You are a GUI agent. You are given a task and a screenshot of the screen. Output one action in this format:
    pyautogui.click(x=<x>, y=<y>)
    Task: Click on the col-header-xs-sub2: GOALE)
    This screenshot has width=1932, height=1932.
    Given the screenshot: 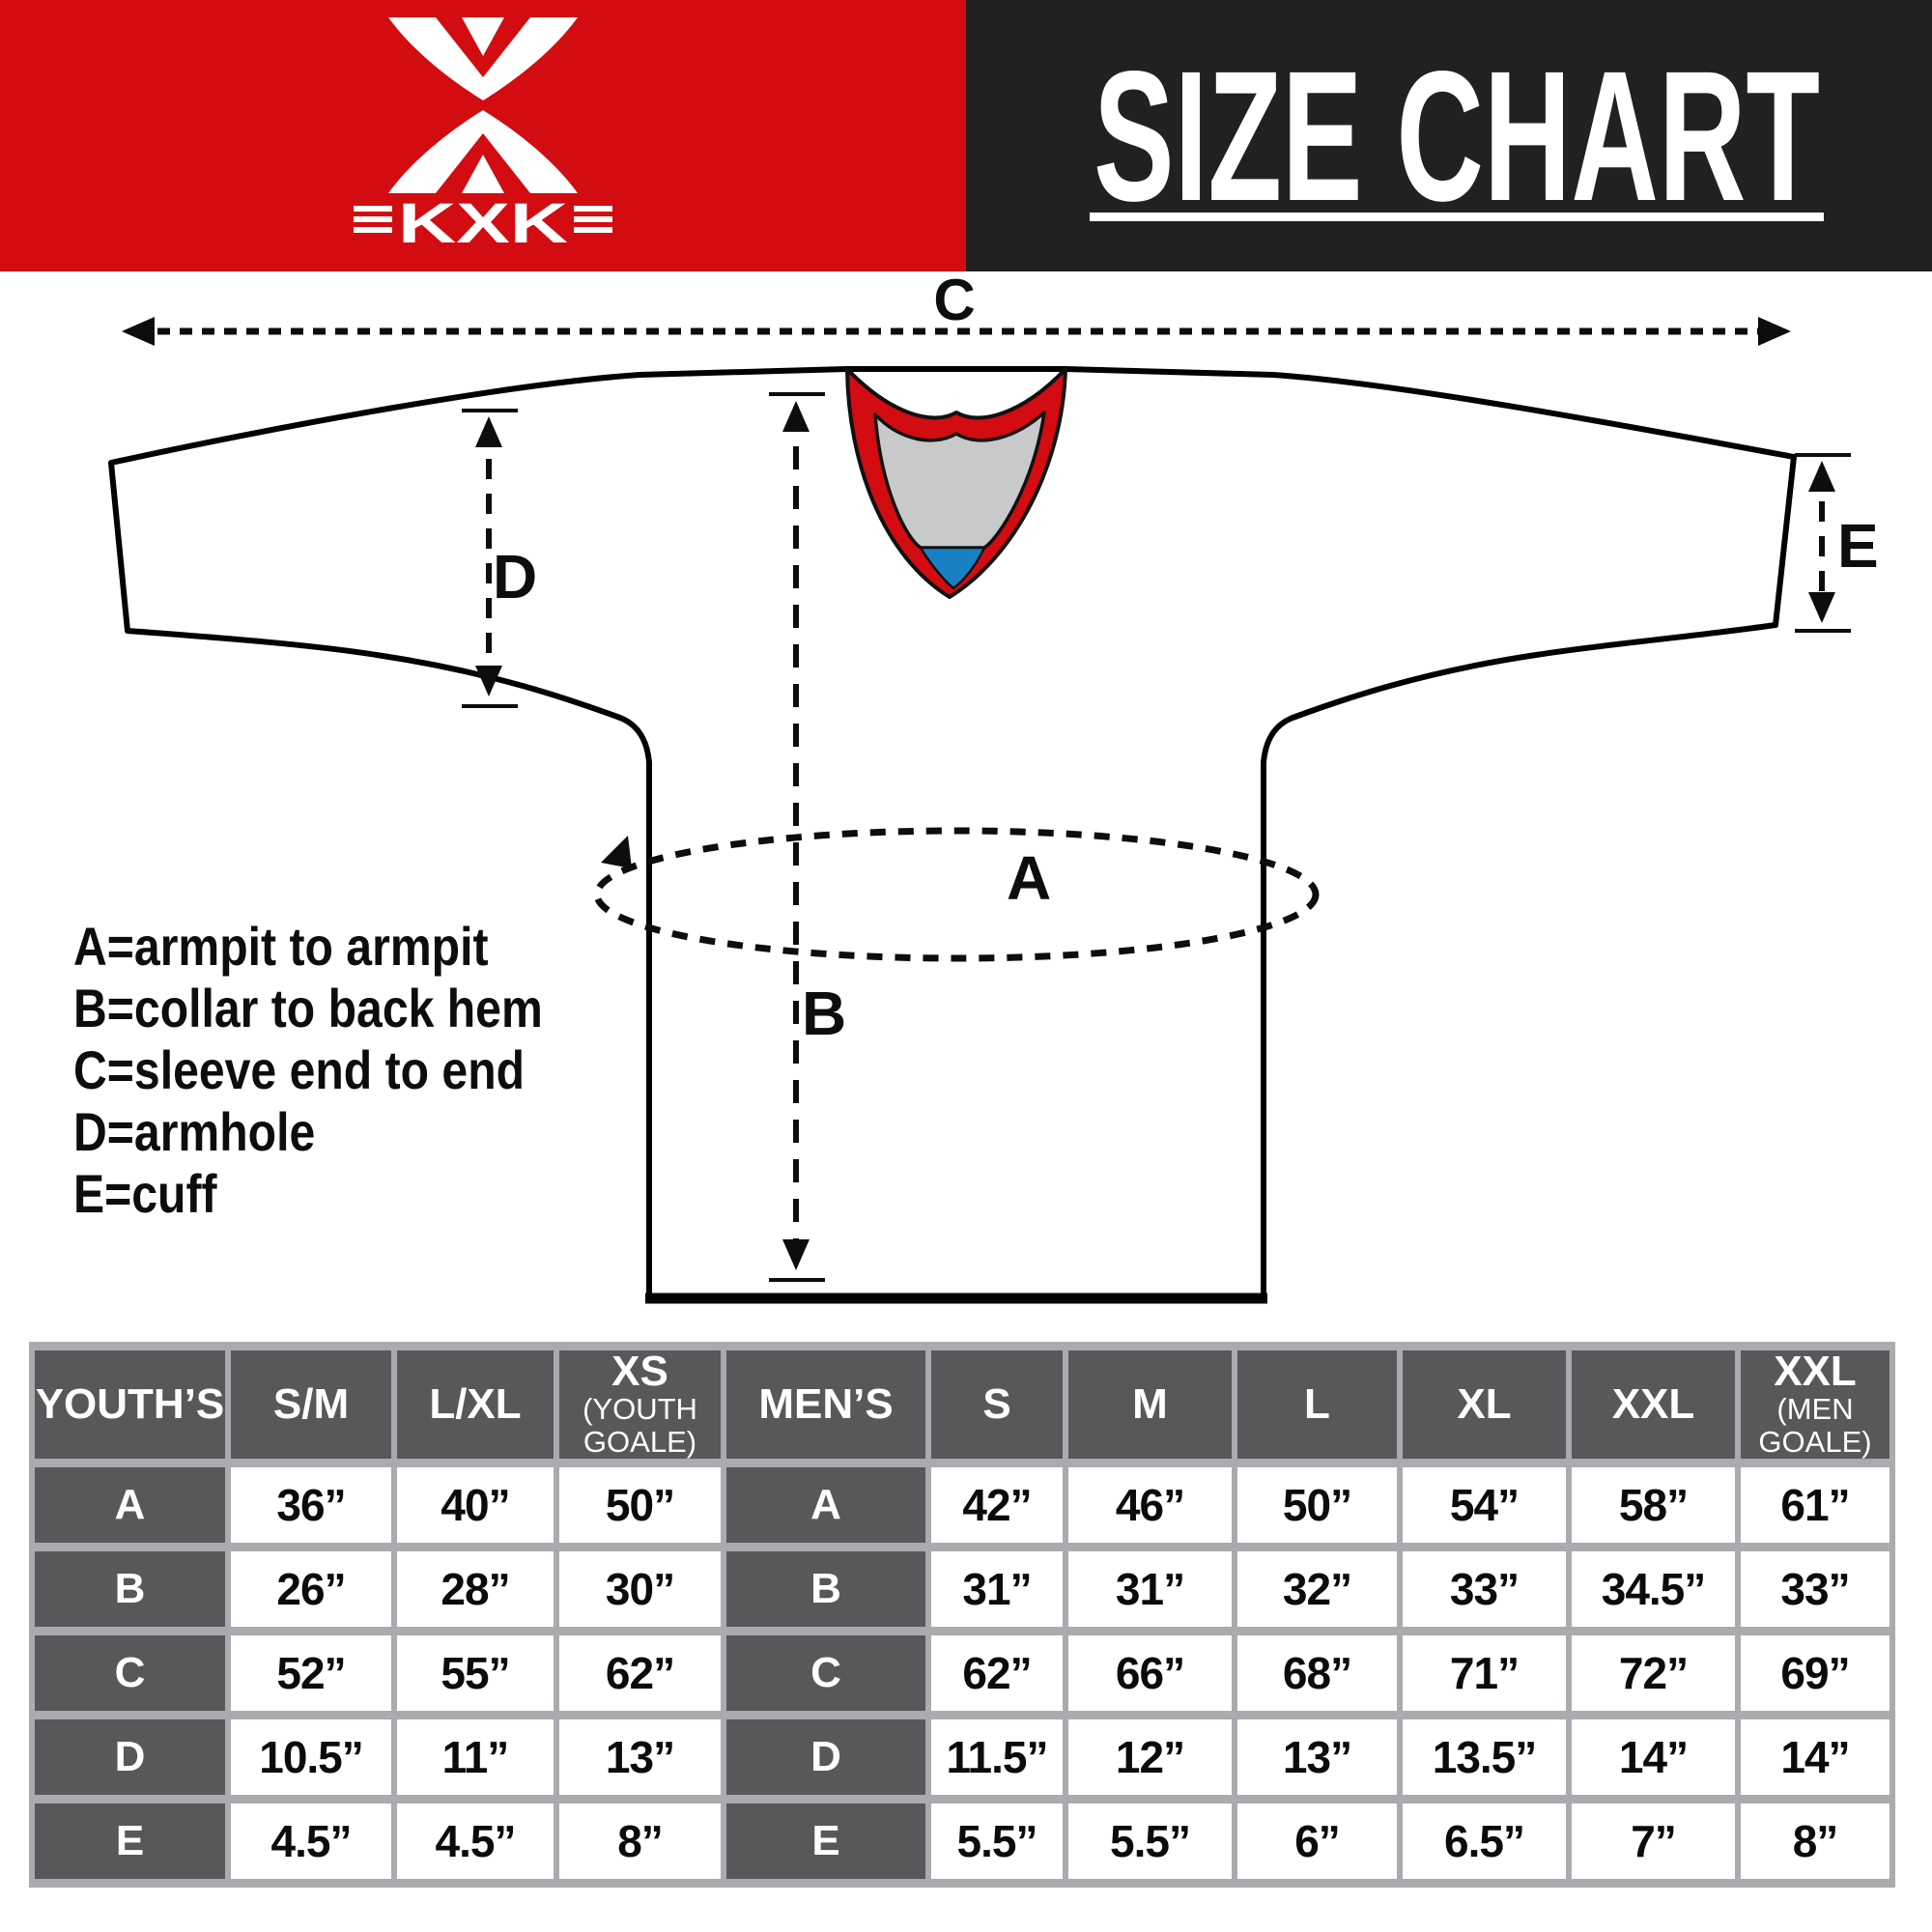 What is the action you would take?
    pyautogui.click(x=639, y=1442)
    